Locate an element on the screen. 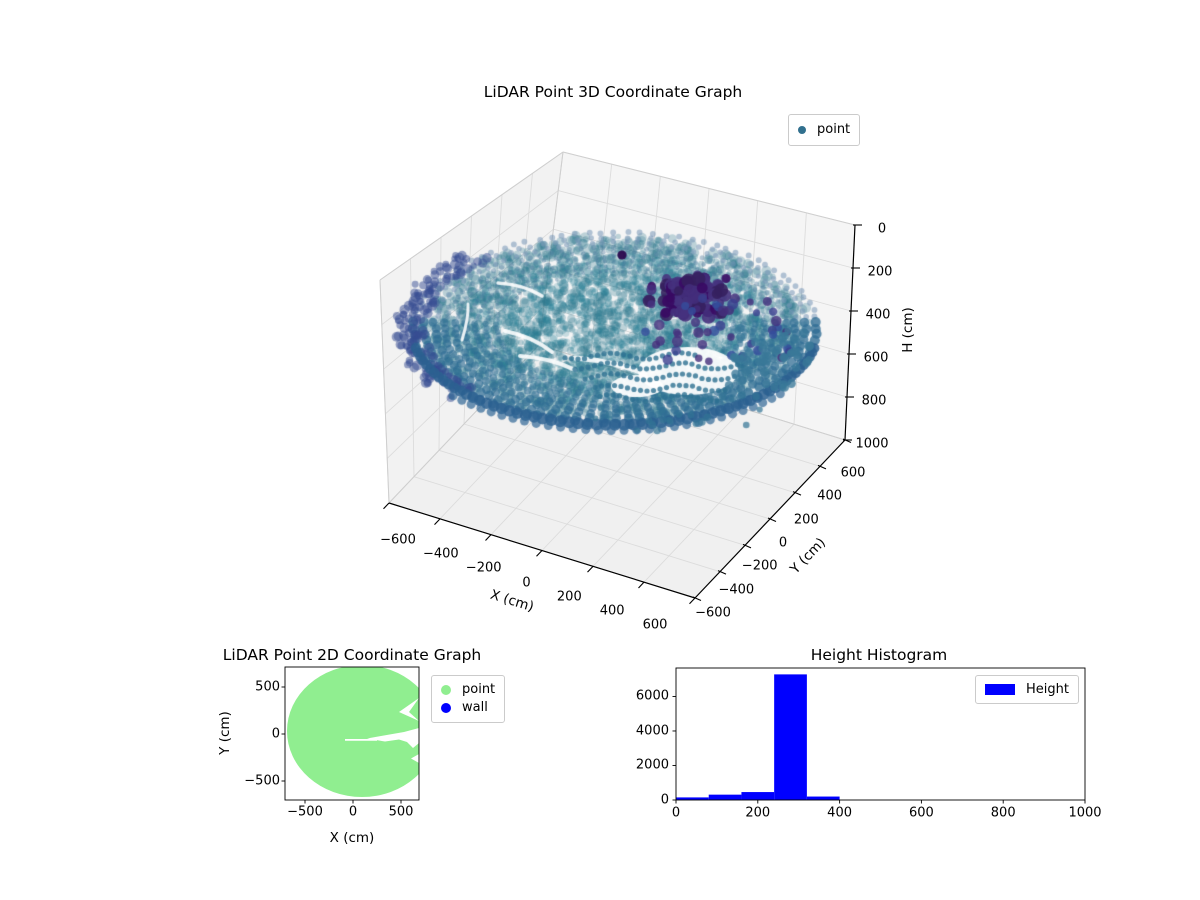  plot2d-legend: point wall is located at coordinates (468, 699).